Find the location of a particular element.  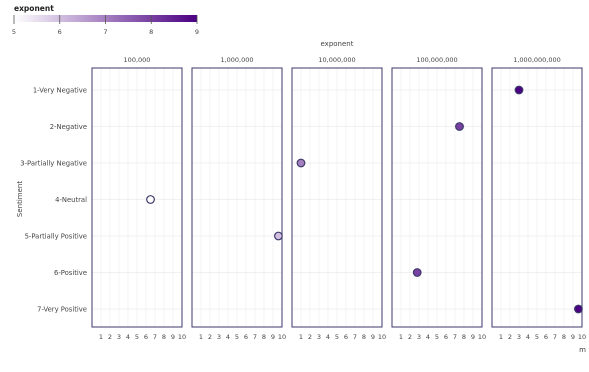

facet-panel: 100,000 1 2 3 4 5 6 7 8 9 10 is located at coordinates (138, 198).